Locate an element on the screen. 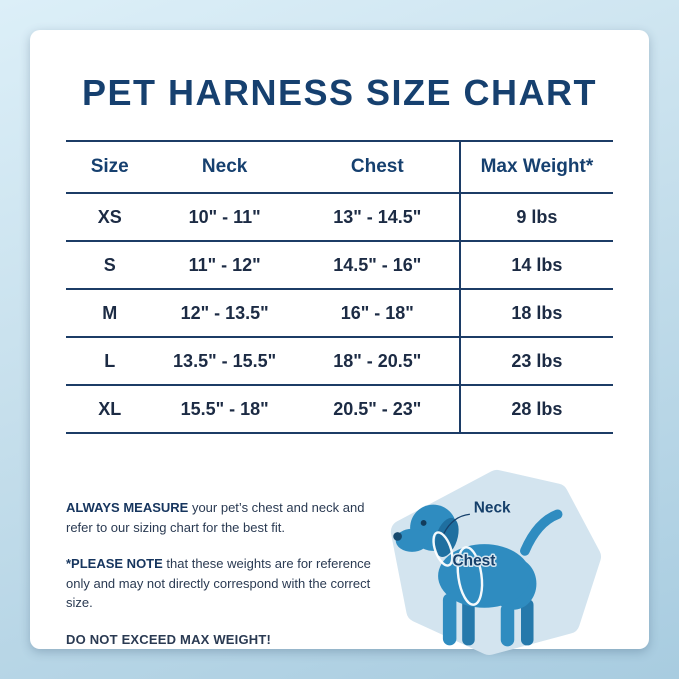 This screenshot has width=679, height=679. dog-eye is located at coordinates (423, 523).